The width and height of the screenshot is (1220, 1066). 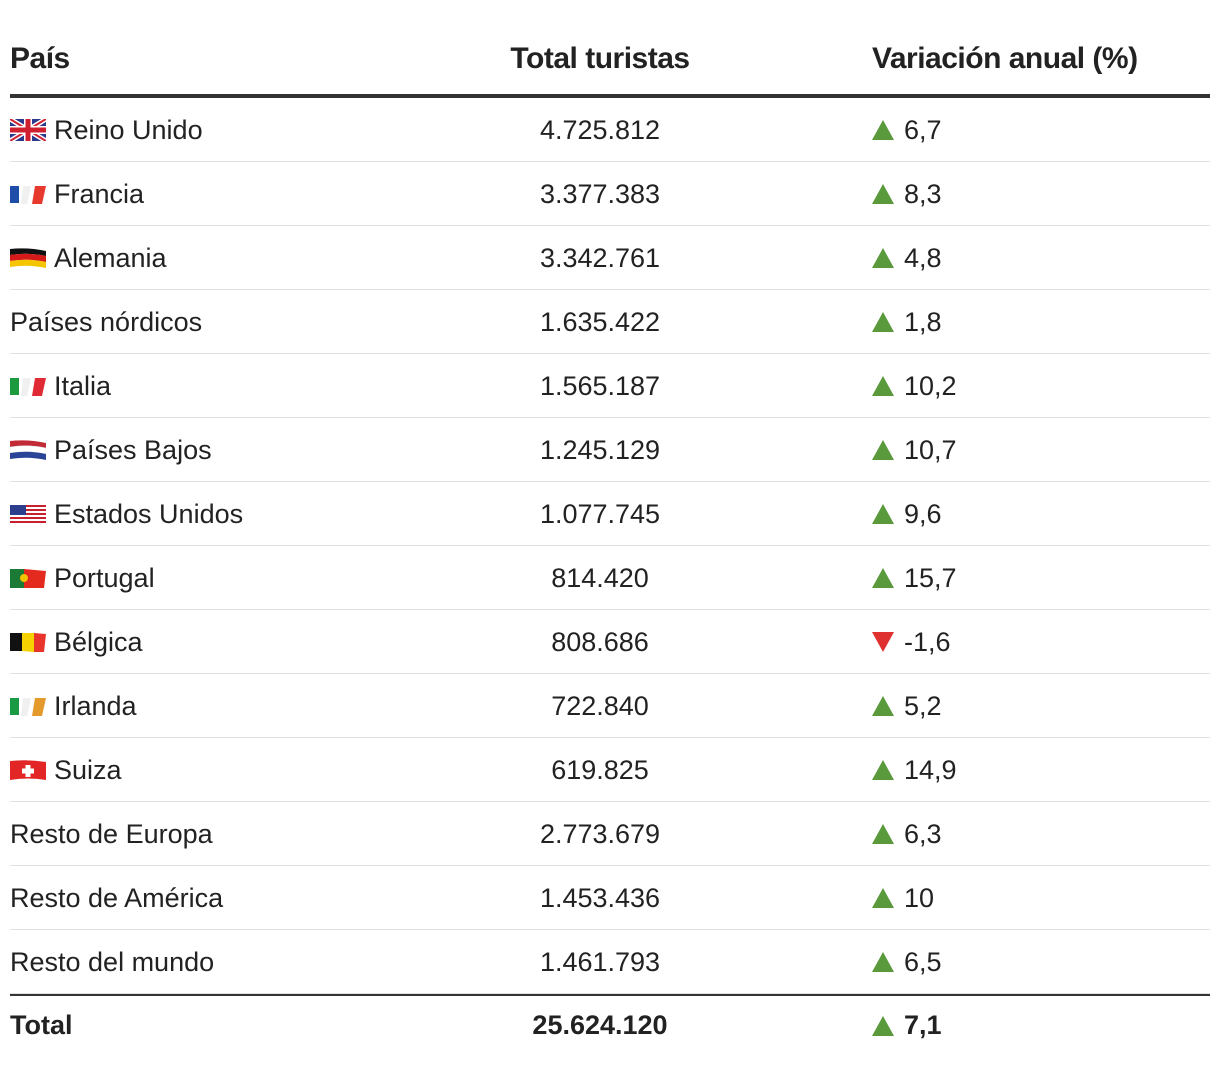 What do you see at coordinates (40, 58) in the screenshot?
I see `header-country: País` at bounding box center [40, 58].